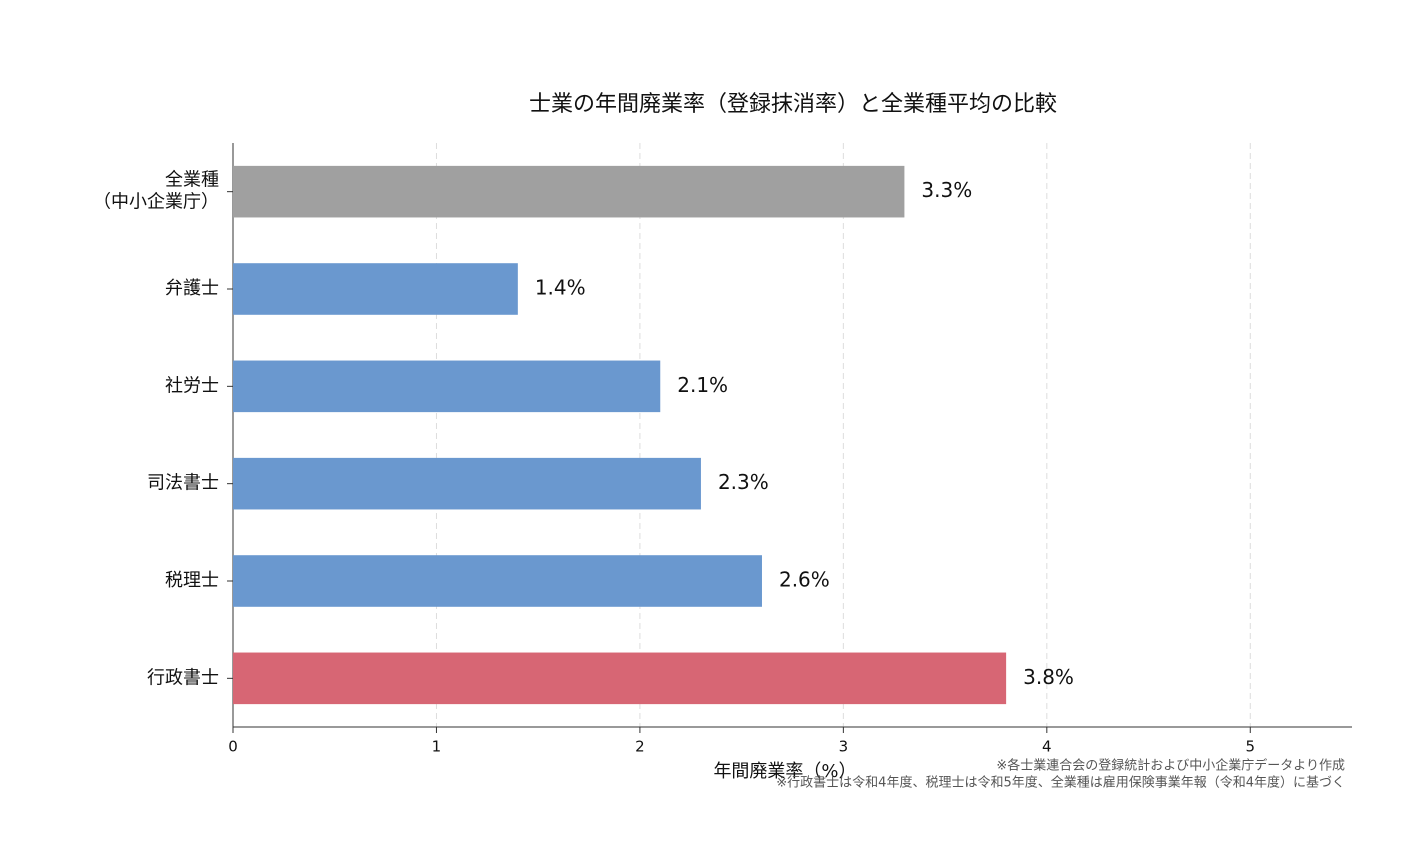  Describe the element at coordinates (156, 191) in the screenshot. I see `y-tick-label: 全業種（中小企業庁）` at that location.